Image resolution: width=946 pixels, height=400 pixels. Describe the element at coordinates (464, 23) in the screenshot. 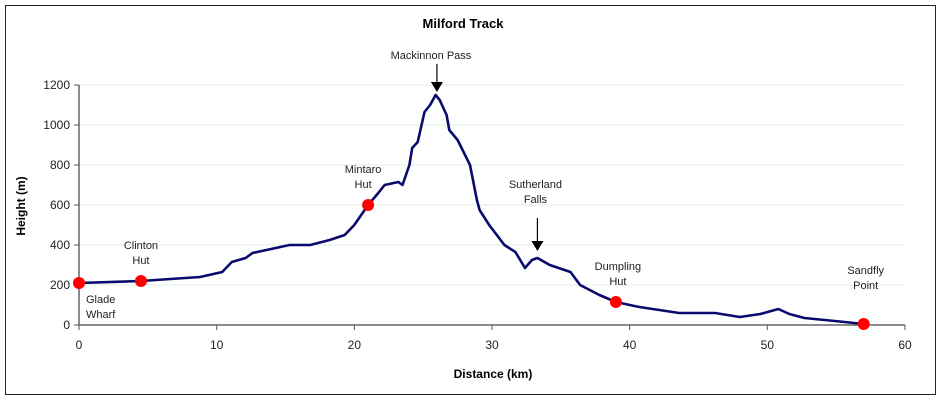

I see `chart-title: Milford Track` at that location.